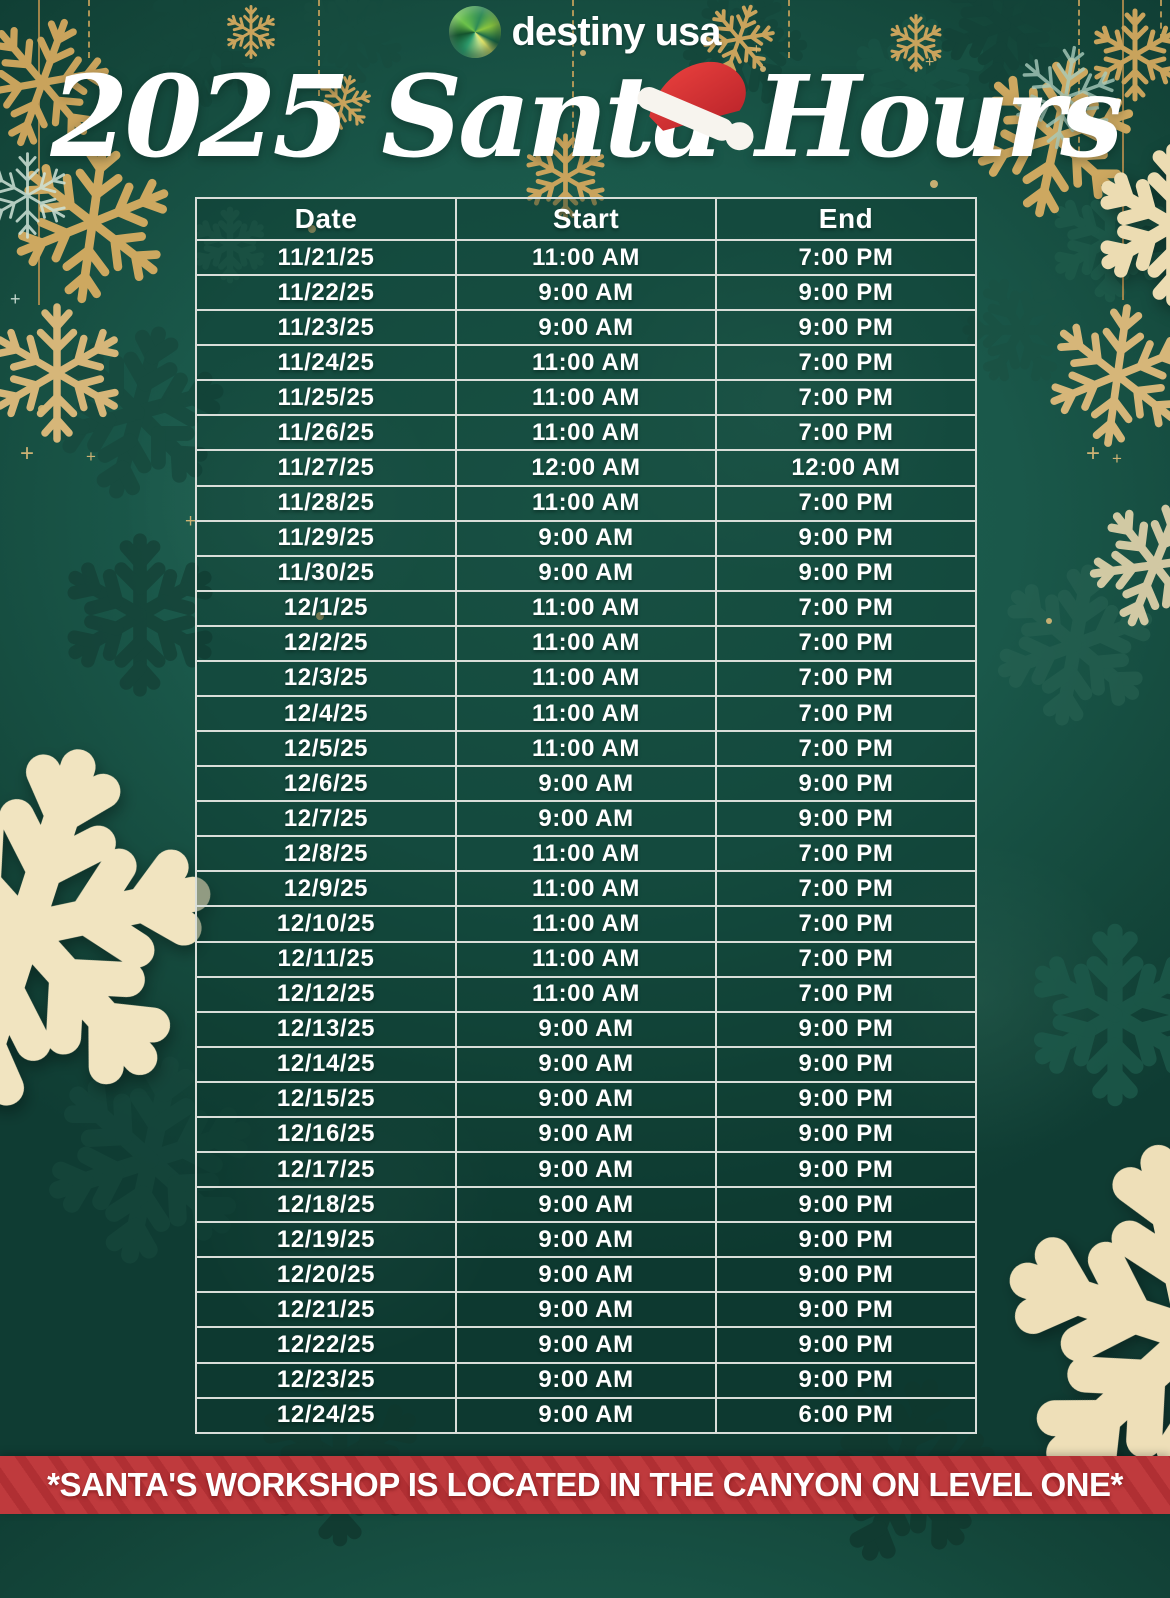 The height and width of the screenshot is (1598, 1170). Describe the element at coordinates (586, 678) in the screenshot. I see `table-row: 12/3/25 11:00 AM 7:00 PM` at that location.